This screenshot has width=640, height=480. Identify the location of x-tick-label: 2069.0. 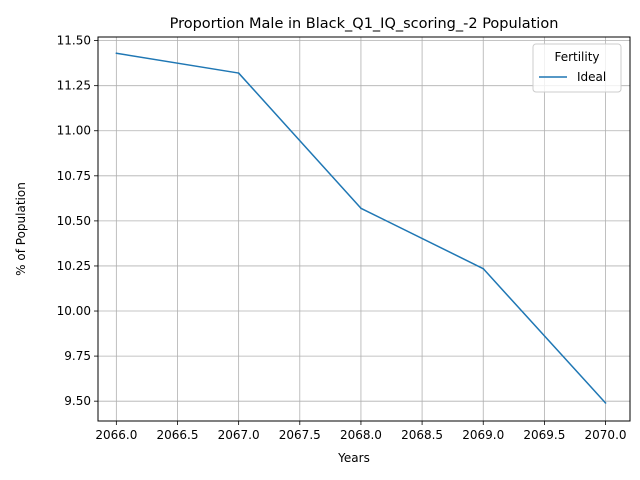
(483, 435).